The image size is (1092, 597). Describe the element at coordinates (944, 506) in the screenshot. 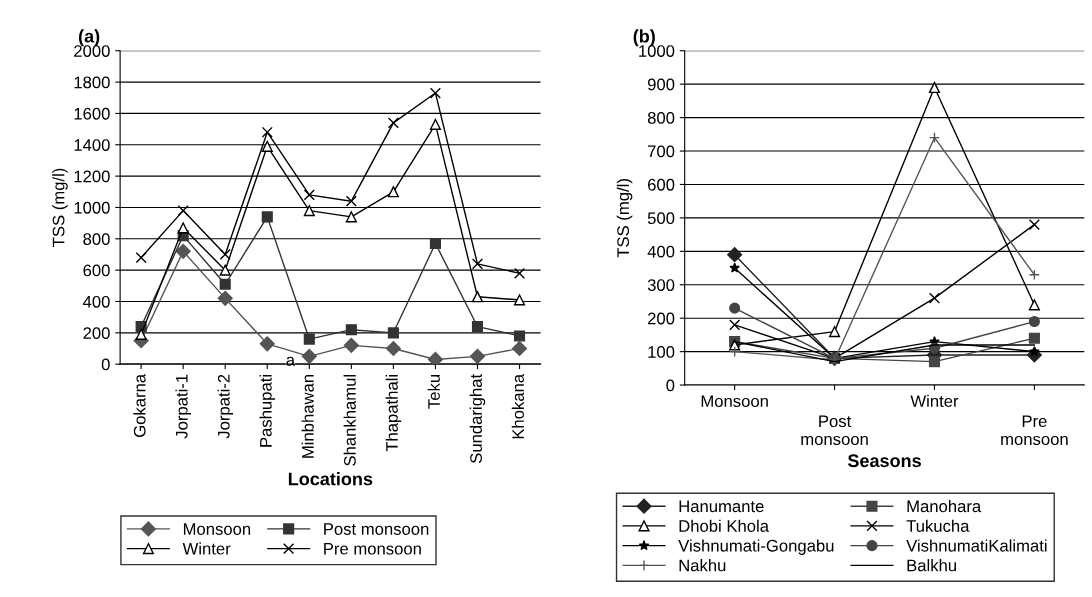

I see `legend-label: Manohara` at that location.